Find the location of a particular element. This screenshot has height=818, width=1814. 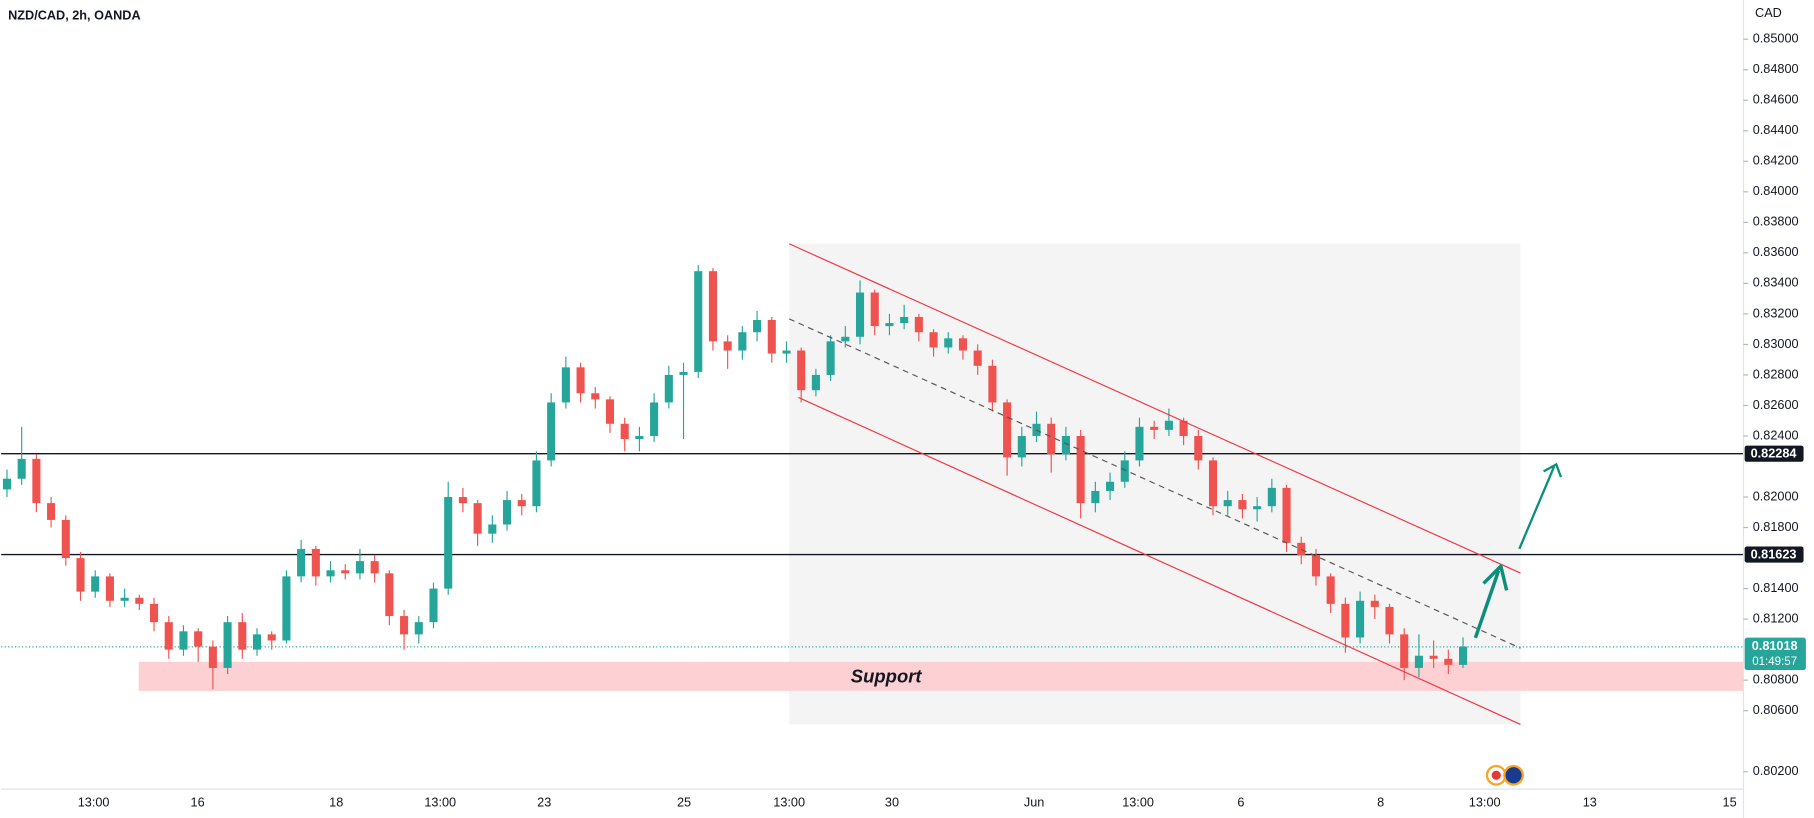

y-tick-label: 0.84000 is located at coordinates (1776, 191).